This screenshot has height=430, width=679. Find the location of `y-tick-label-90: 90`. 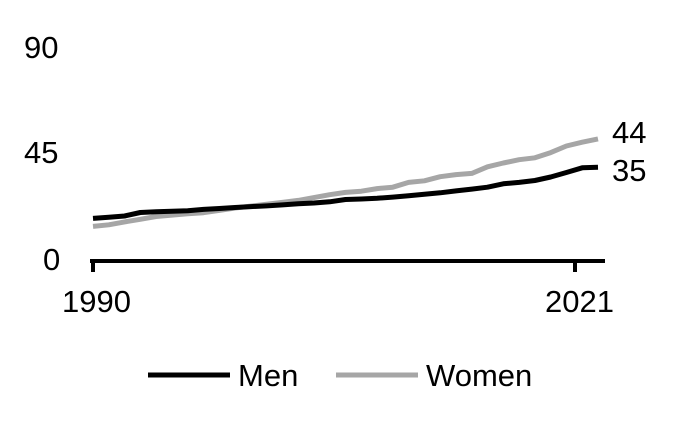

y-tick-label-90: 90 is located at coordinates (41, 47).